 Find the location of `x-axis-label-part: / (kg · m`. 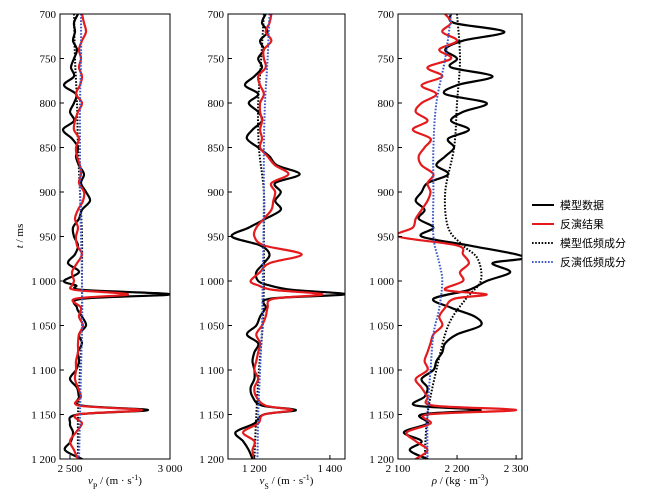

x-axis-label-part: / (kg · m is located at coordinates (457, 481).